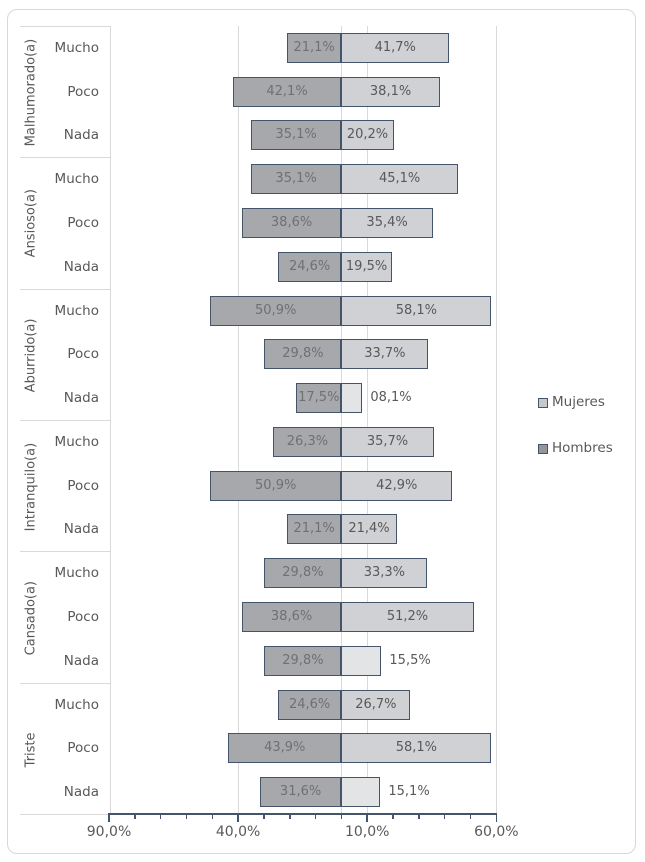 The width and height of the screenshot is (645, 862). I want to click on bar-label-hombres: 43,9%, so click(285, 748).